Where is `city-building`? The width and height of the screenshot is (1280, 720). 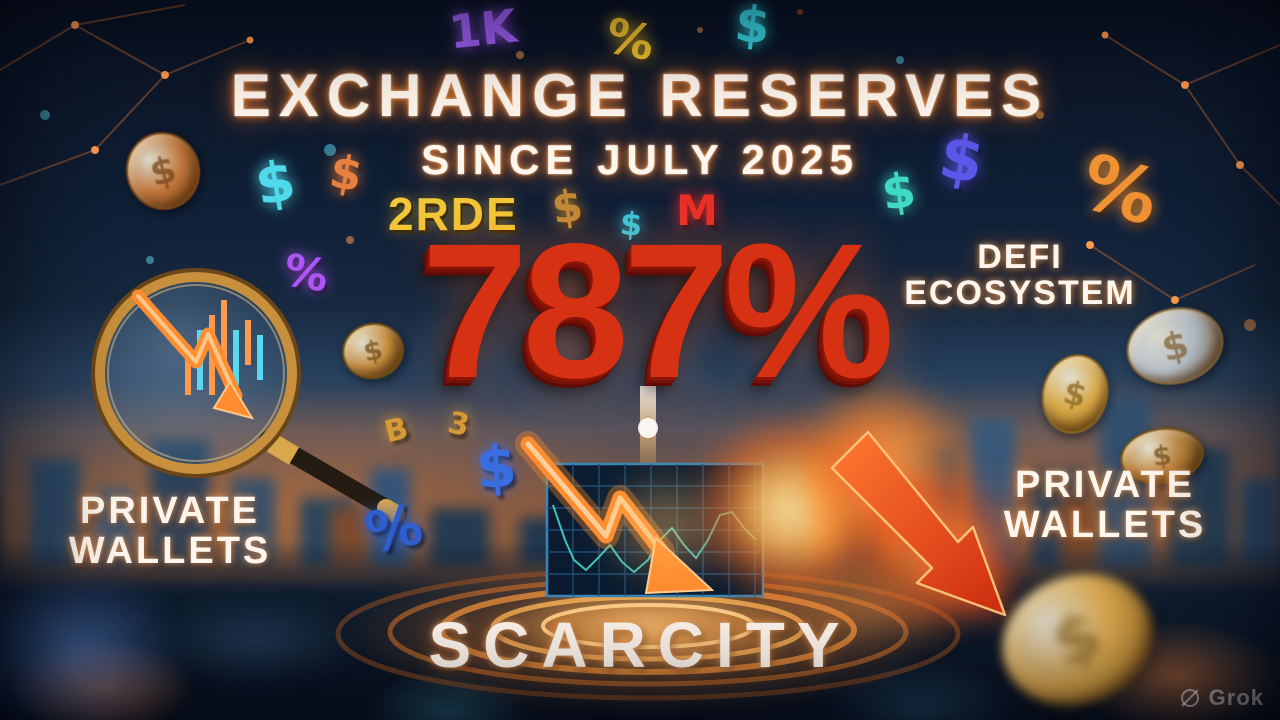 city-building is located at coordinates (1125, 483).